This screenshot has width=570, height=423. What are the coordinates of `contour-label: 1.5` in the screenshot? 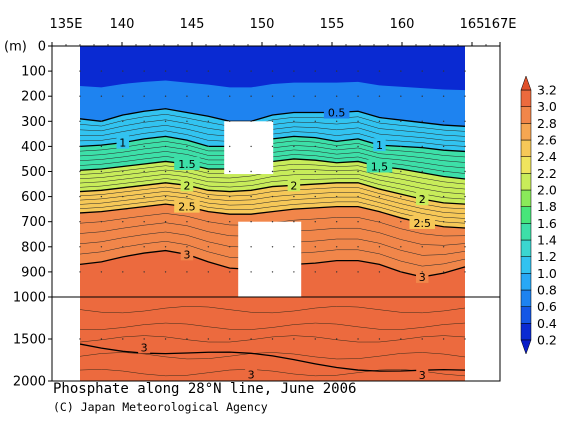 It's located at (380, 166).